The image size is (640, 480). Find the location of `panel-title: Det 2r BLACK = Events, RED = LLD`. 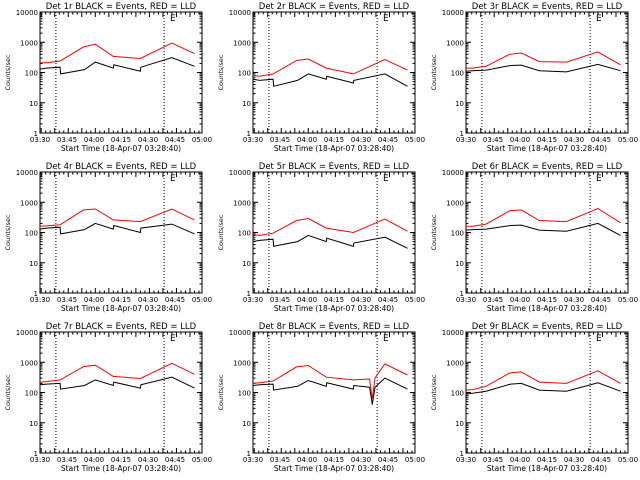

panel-title: Det 2r BLACK = Events, RED = LLD is located at coordinates (334, 7).